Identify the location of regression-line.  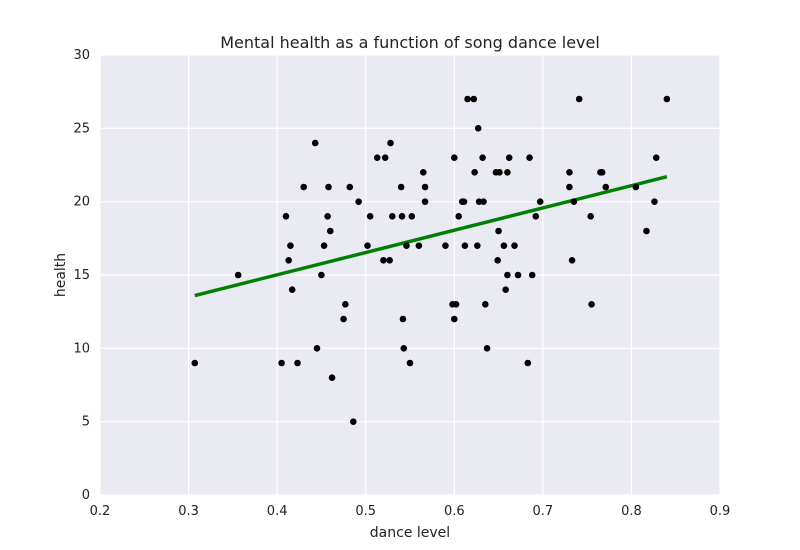
(431, 236).